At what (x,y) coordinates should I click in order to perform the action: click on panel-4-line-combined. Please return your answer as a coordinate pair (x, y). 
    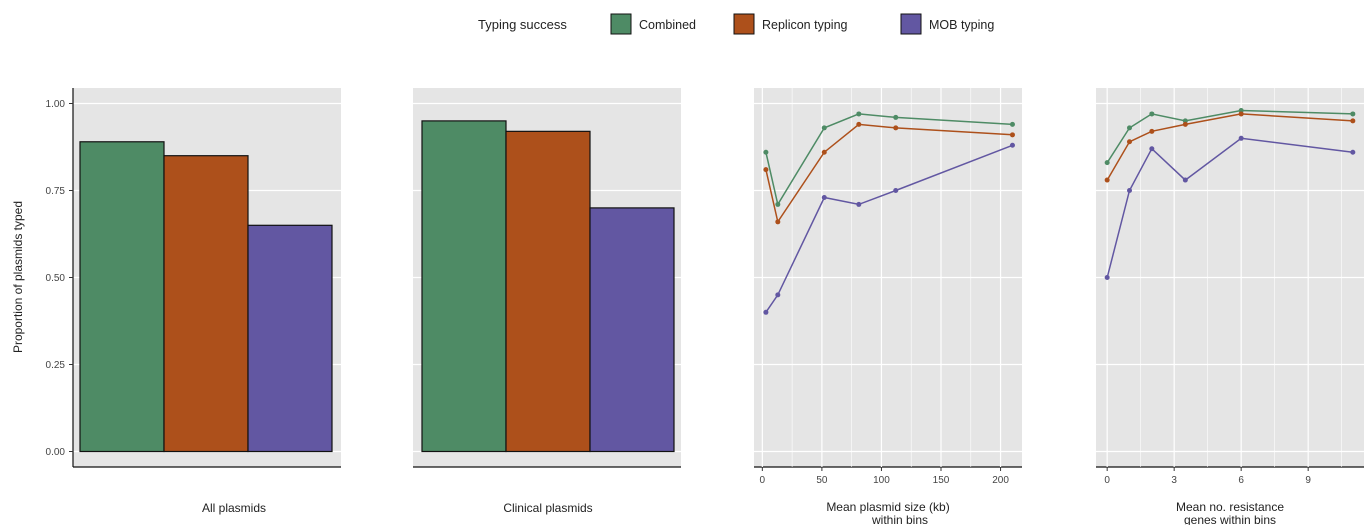
    Looking at the image, I should click on (1229, 136).